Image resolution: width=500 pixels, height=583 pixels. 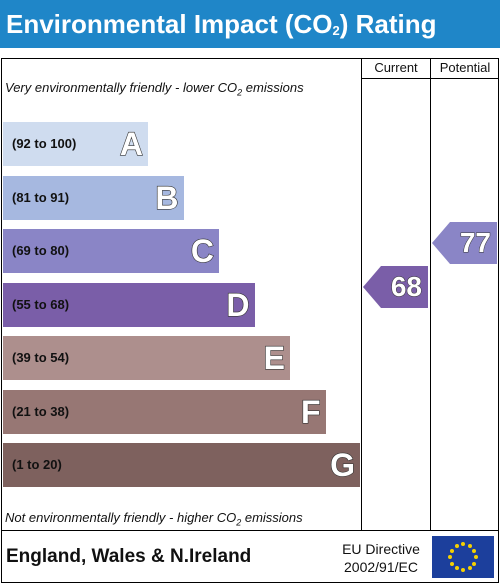 What do you see at coordinates (381, 549) in the screenshot?
I see `eu-directive-line1: EU Directive` at bounding box center [381, 549].